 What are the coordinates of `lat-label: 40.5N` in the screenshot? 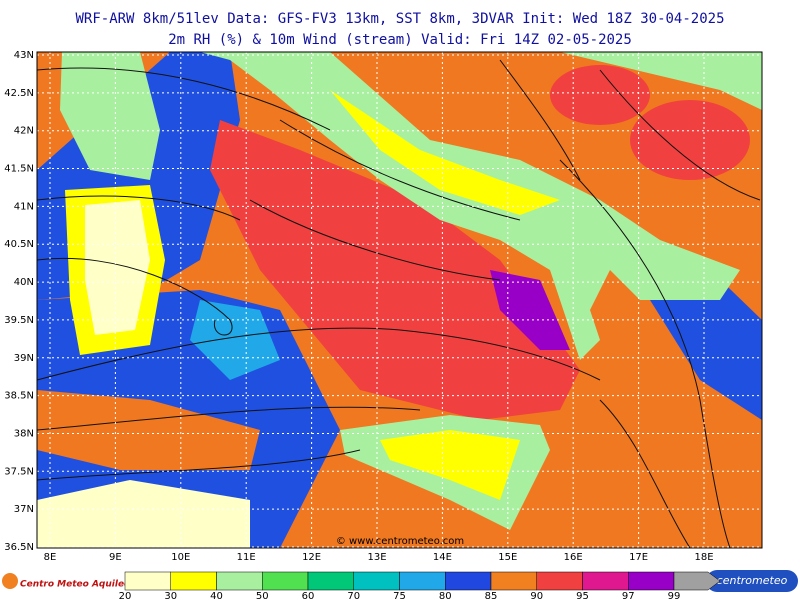 It's located at (19, 244).